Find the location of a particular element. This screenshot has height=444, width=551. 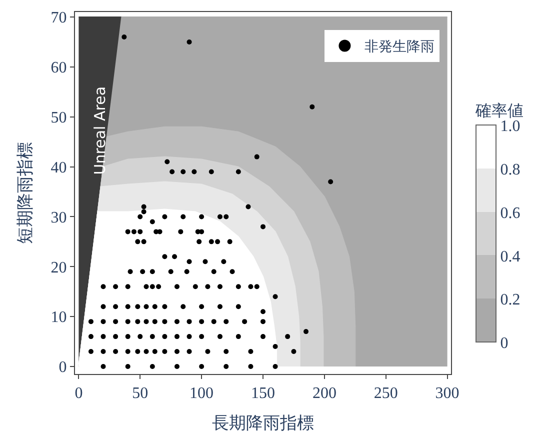

y-tick-label: 50 is located at coordinates (58, 117).